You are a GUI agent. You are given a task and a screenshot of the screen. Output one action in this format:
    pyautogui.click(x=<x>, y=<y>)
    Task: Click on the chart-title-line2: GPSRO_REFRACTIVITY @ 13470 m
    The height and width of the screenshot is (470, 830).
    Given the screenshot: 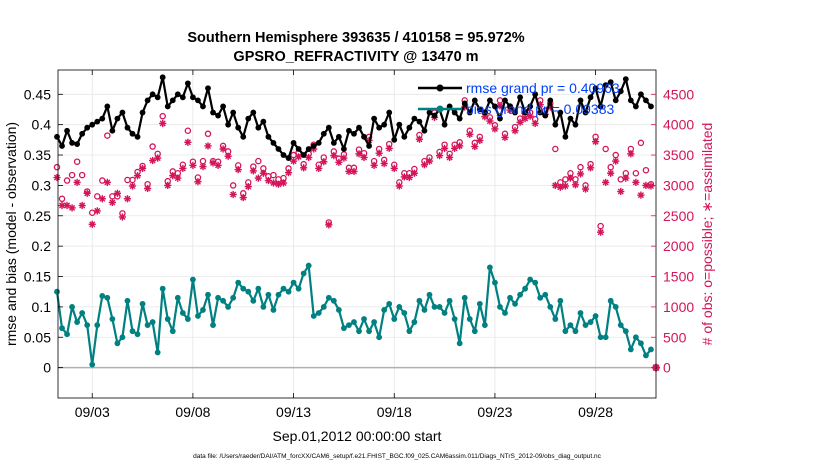 What is the action you would take?
    pyautogui.click(x=355, y=57)
    